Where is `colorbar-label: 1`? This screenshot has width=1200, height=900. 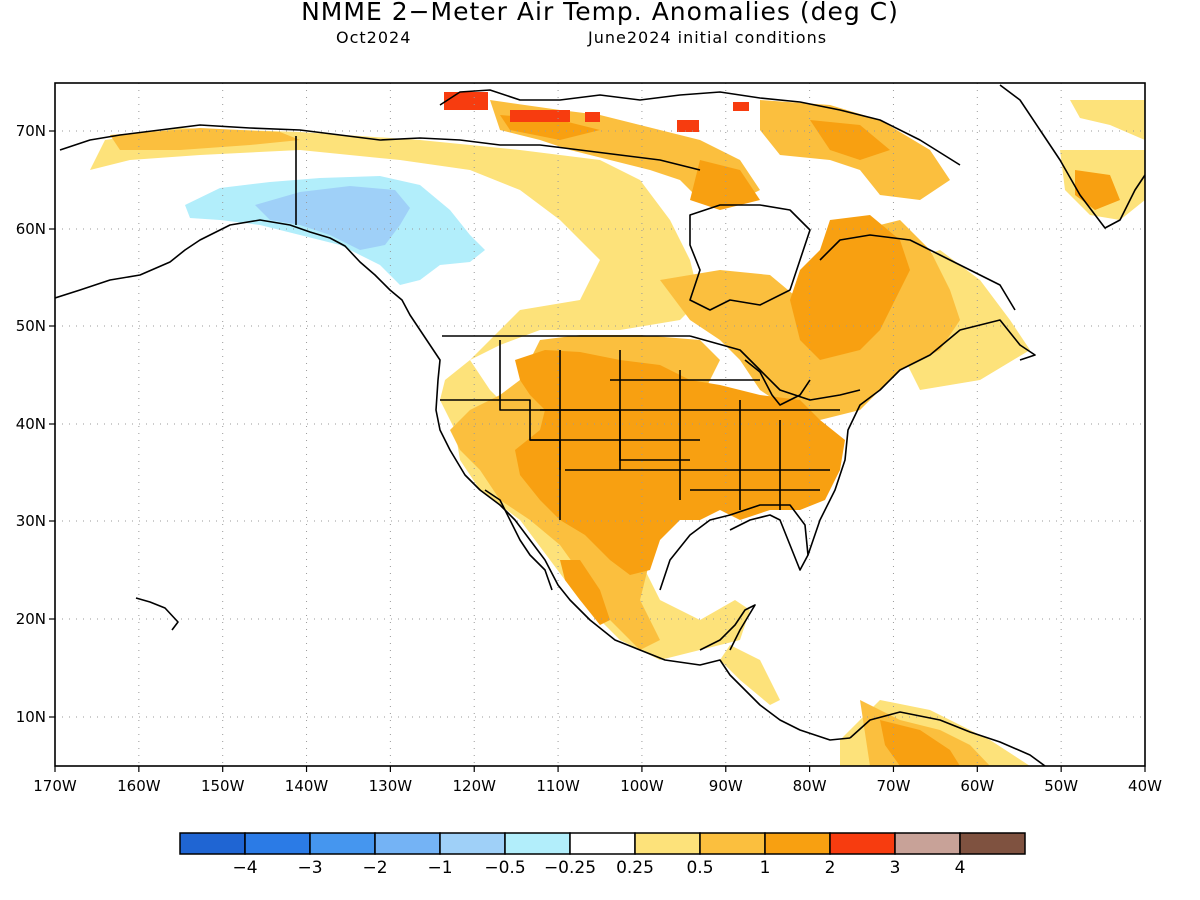 colorbar-label: 1 is located at coordinates (765, 868).